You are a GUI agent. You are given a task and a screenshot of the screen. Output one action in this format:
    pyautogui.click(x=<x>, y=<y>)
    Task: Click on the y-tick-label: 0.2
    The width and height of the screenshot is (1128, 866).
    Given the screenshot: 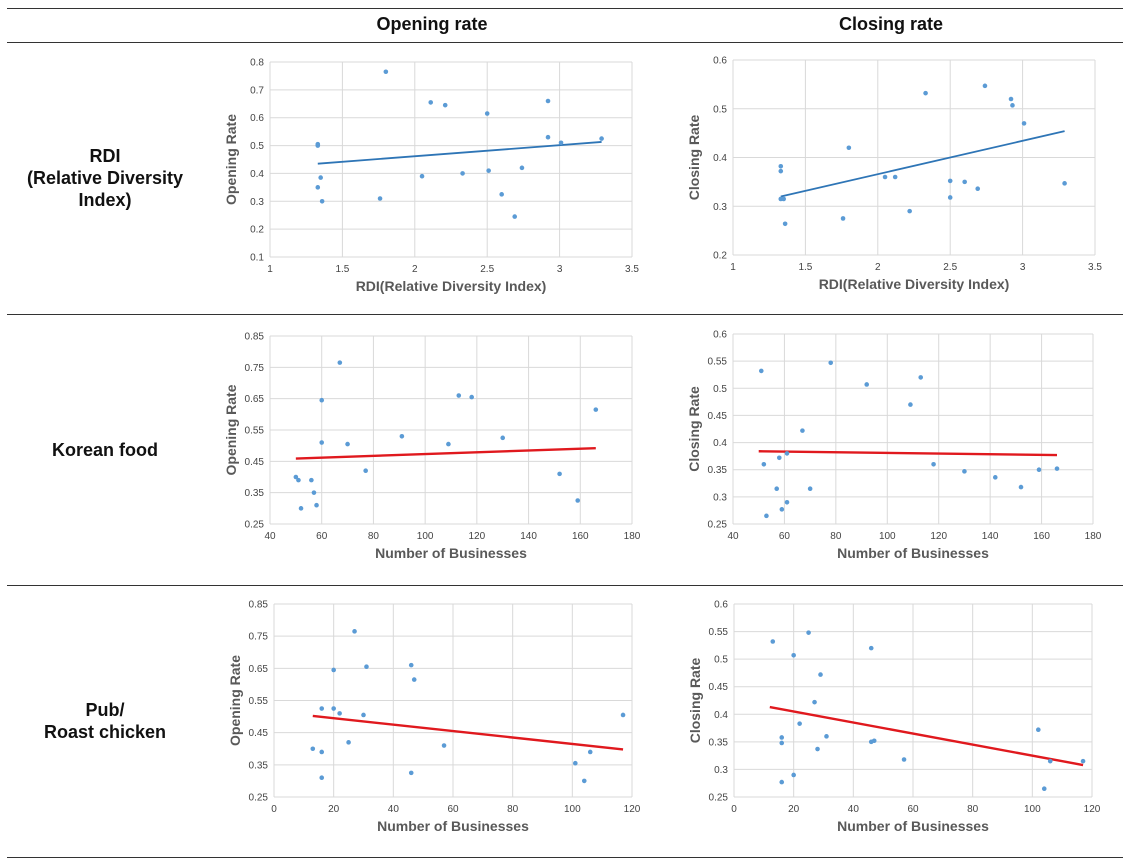 What is the action you would take?
    pyautogui.click(x=257, y=230)
    